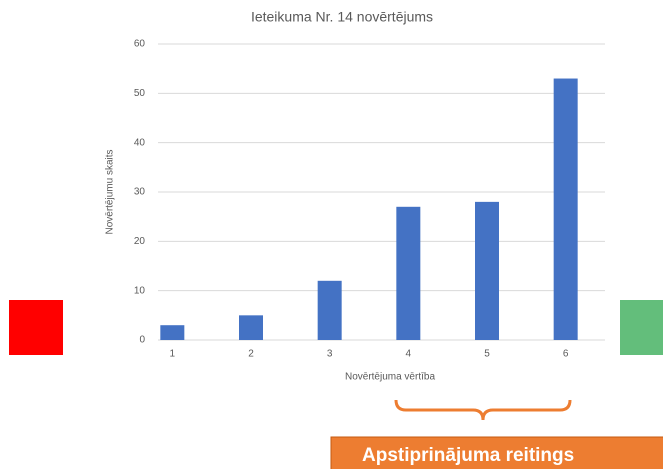 This screenshot has height=469, width=663. Describe the element at coordinates (173, 354) in the screenshot. I see `x-tick-label: 1` at that location.